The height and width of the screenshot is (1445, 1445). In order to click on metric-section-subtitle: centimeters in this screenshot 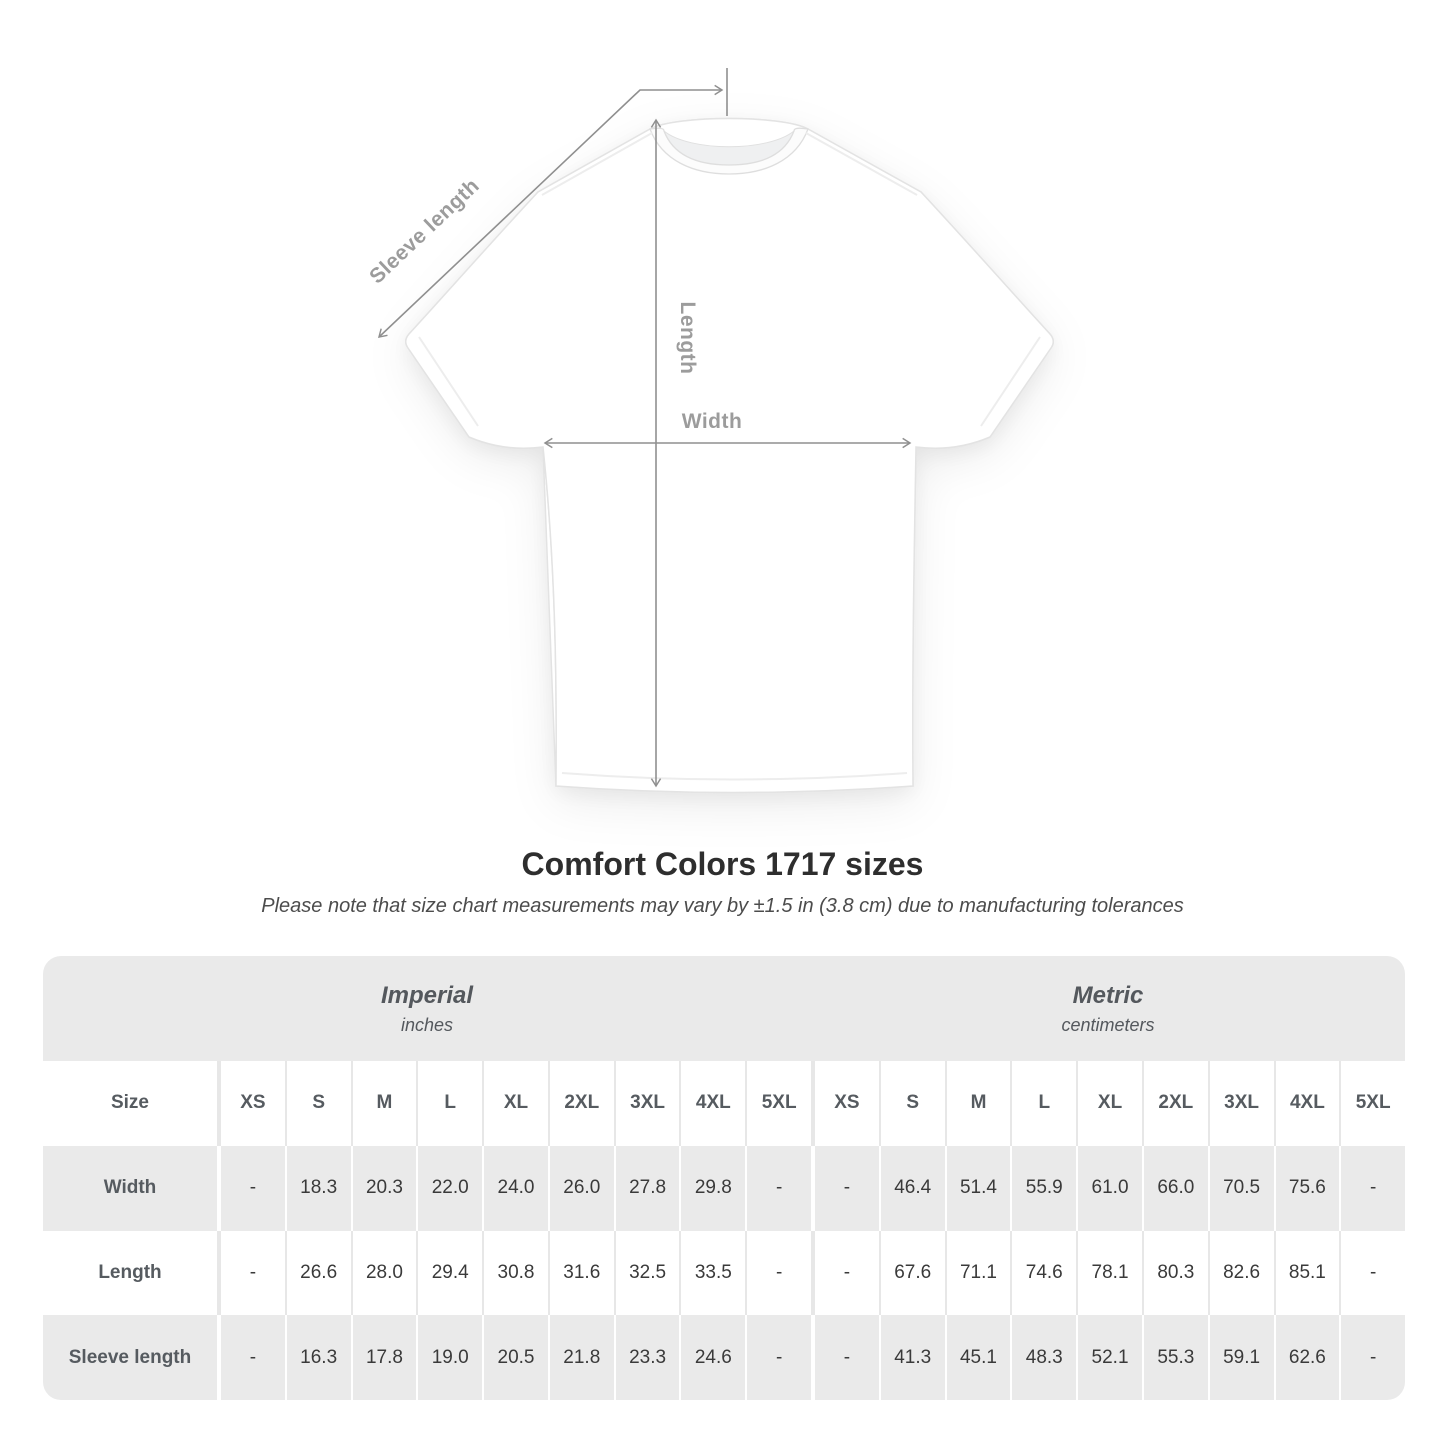, I will do `click(1108, 1024)`.